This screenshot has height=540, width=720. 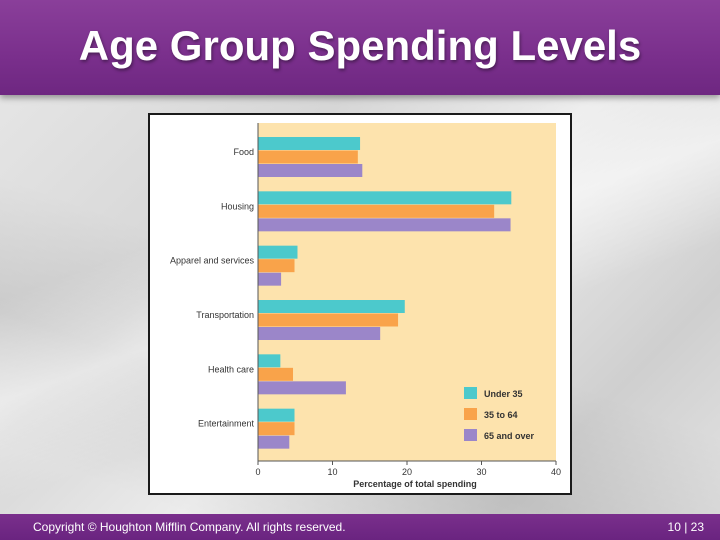 What do you see at coordinates (270, 279) in the screenshot?
I see `bar-apparel-and-services-65-and-over` at bounding box center [270, 279].